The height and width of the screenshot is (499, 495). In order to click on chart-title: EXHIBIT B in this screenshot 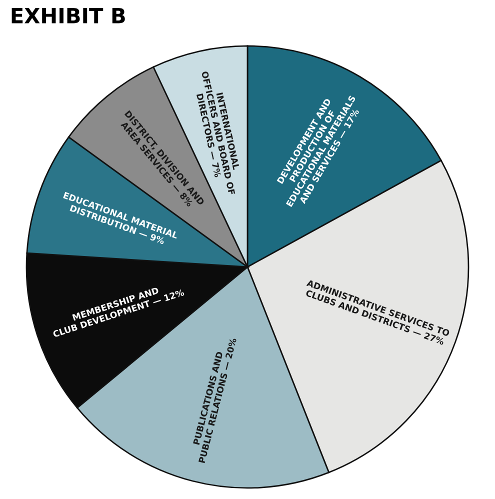, I will do `click(68, 16)`.